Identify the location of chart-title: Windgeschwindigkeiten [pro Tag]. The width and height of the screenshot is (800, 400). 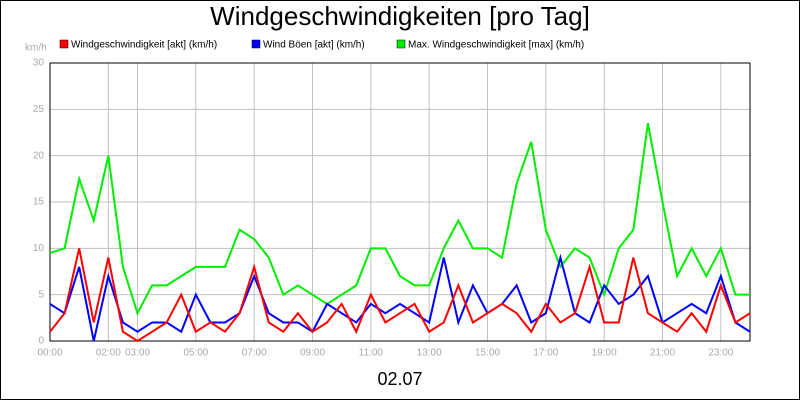
(400, 16).